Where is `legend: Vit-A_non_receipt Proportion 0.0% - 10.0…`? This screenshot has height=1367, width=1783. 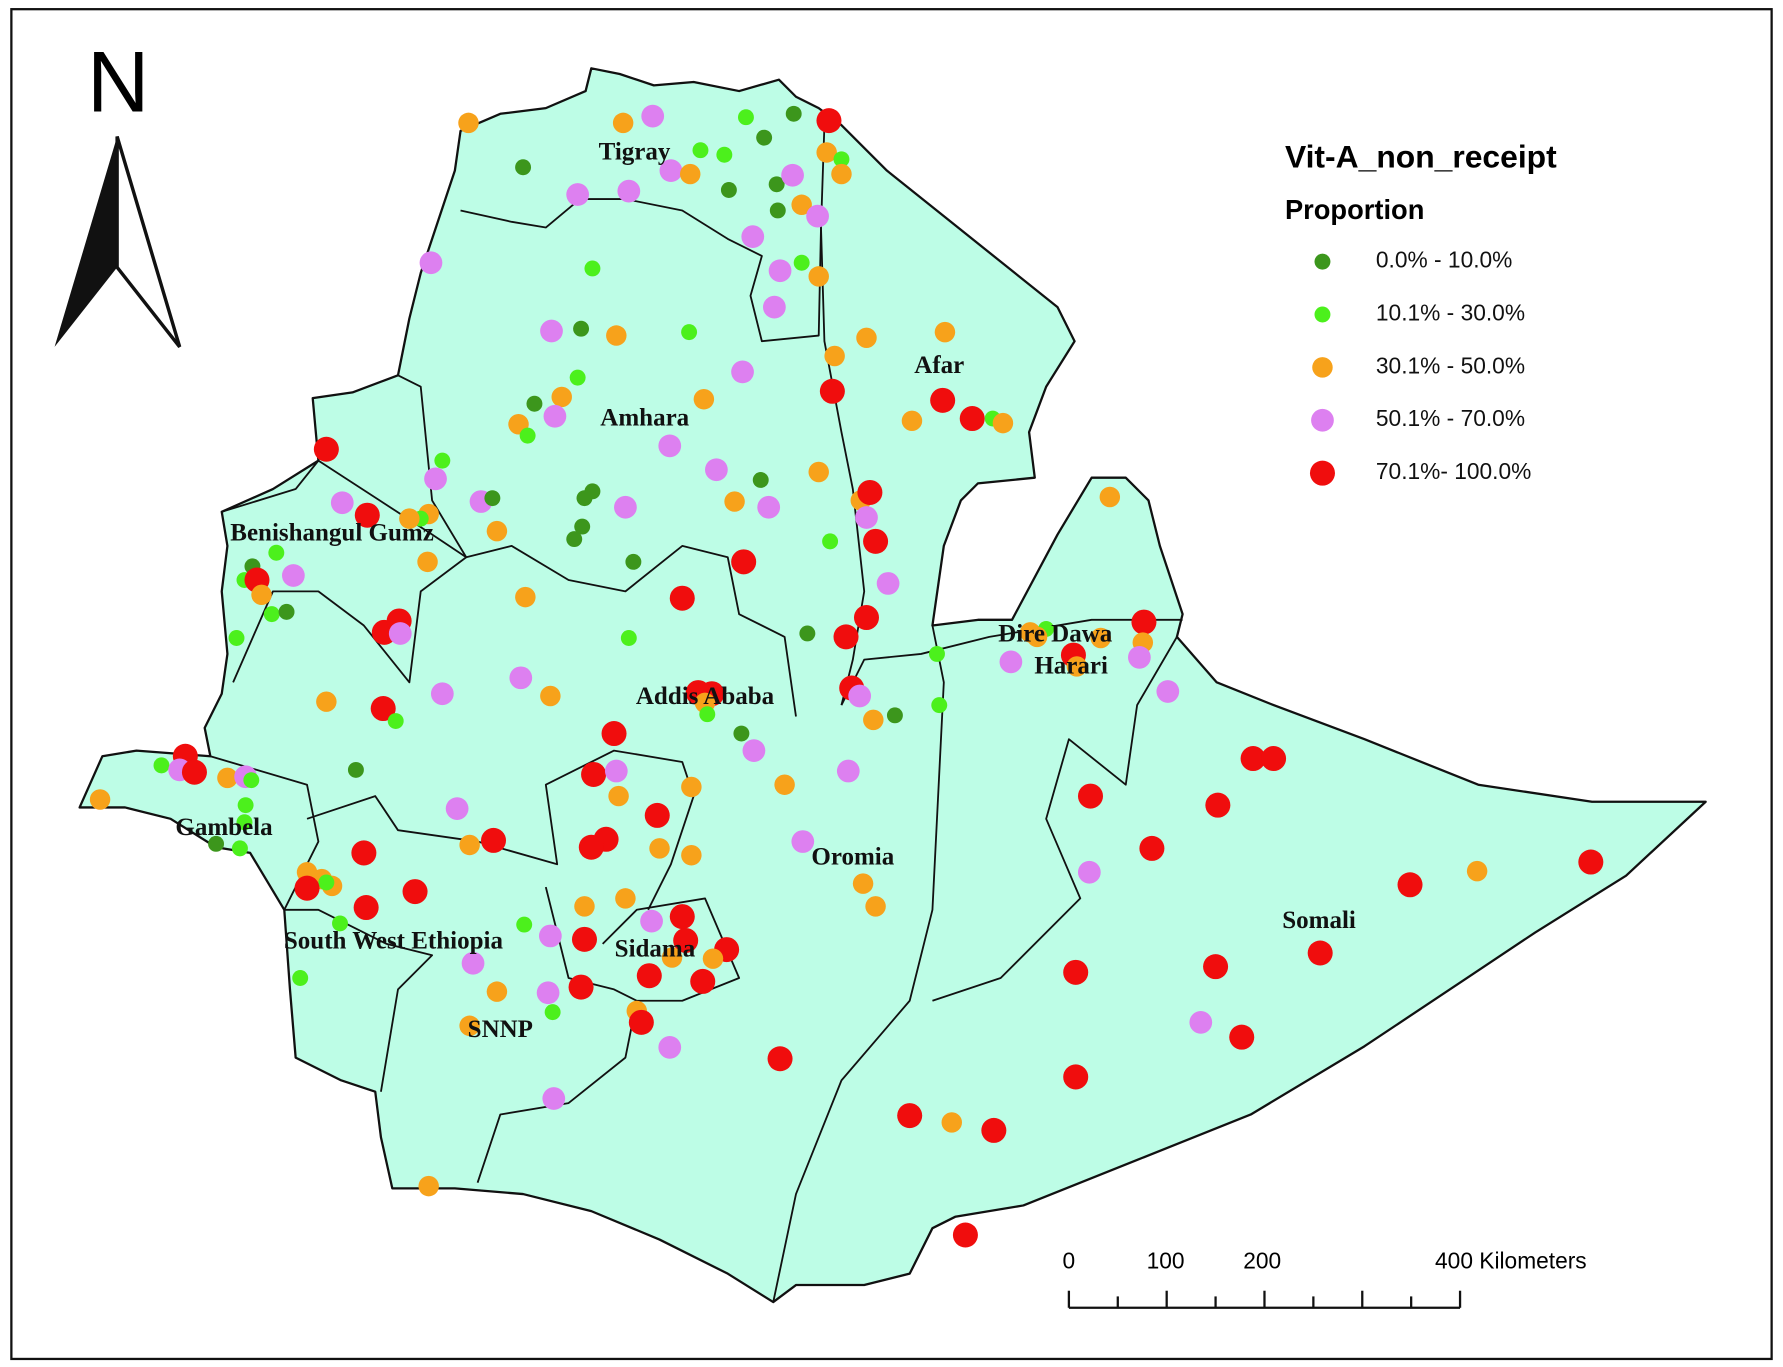
legend: Vit-A_non_receipt Proportion 0.0% - 10.0… is located at coordinates (1421, 312).